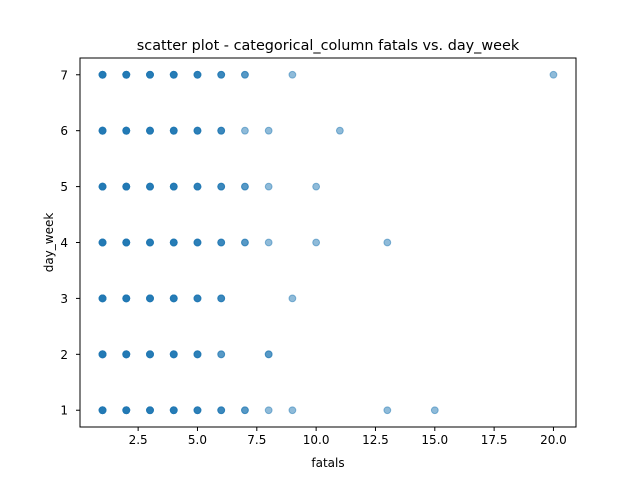  Describe the element at coordinates (138, 440) in the screenshot. I see `x-tick-label: 2.5` at that location.